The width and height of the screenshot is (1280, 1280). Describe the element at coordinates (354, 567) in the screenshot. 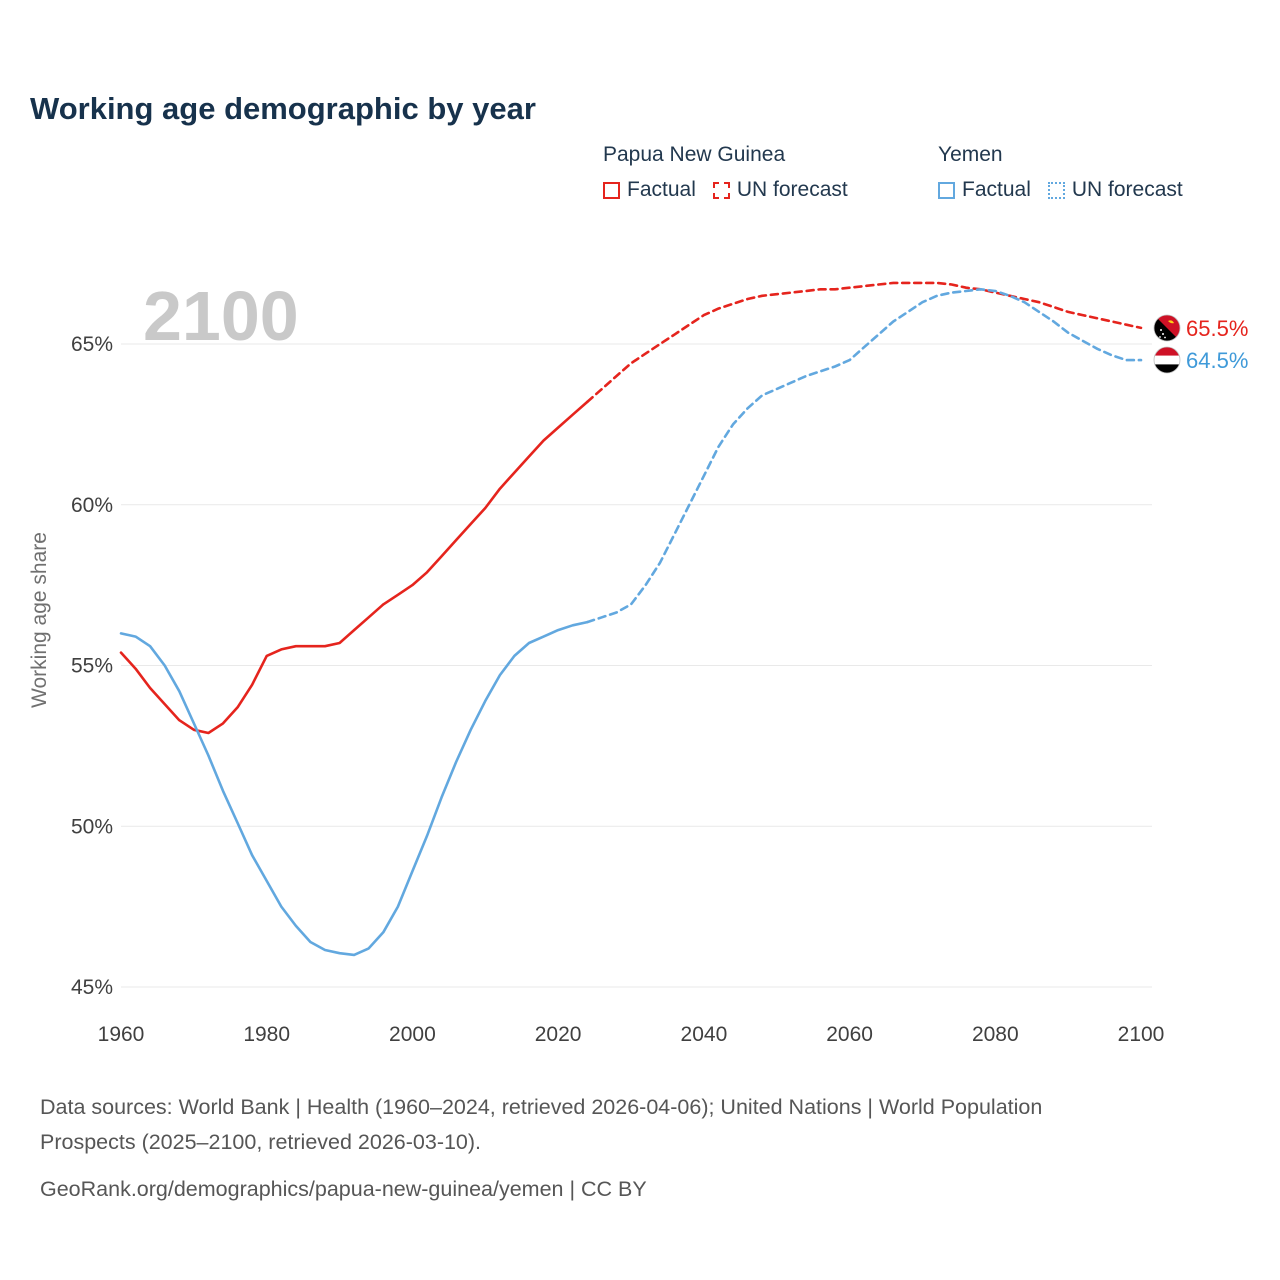

I see `series-line-papua-new-guinea-factual` at that location.